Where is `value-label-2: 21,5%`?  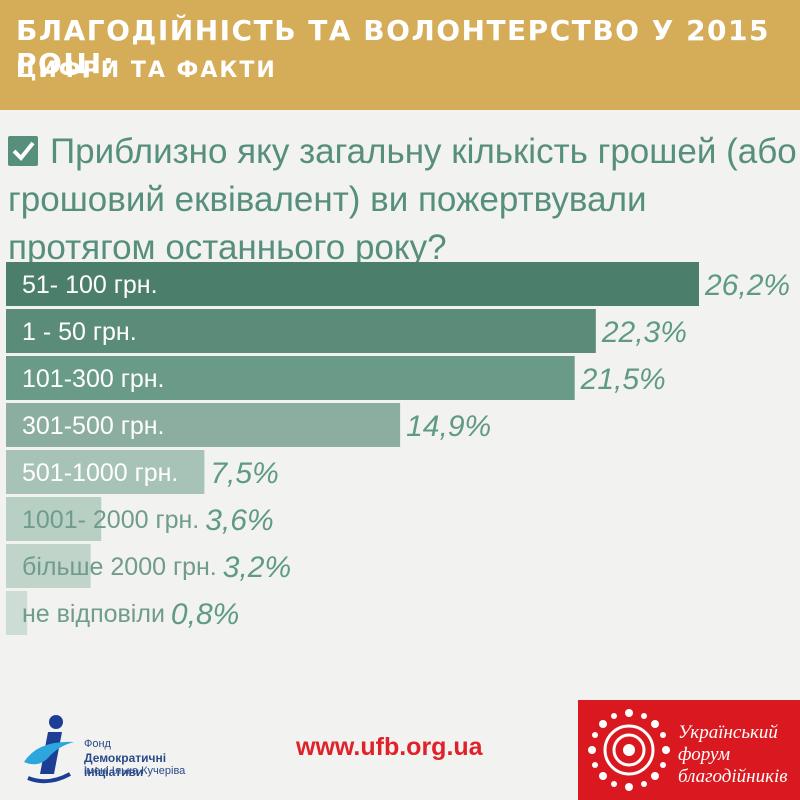 value-label-2: 21,5% is located at coordinates (623, 379).